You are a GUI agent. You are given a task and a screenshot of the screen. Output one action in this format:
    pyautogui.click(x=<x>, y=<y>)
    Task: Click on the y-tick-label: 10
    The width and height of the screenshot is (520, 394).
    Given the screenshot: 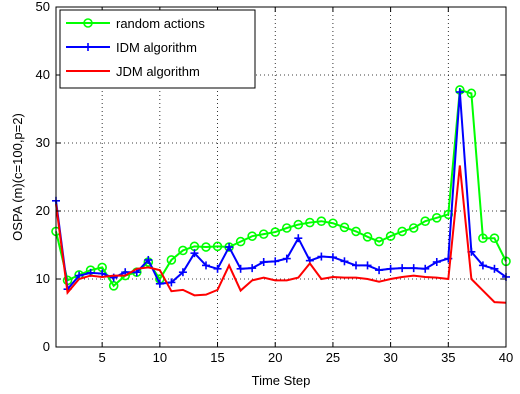 What is the action you would take?
    pyautogui.click(x=43, y=278)
    